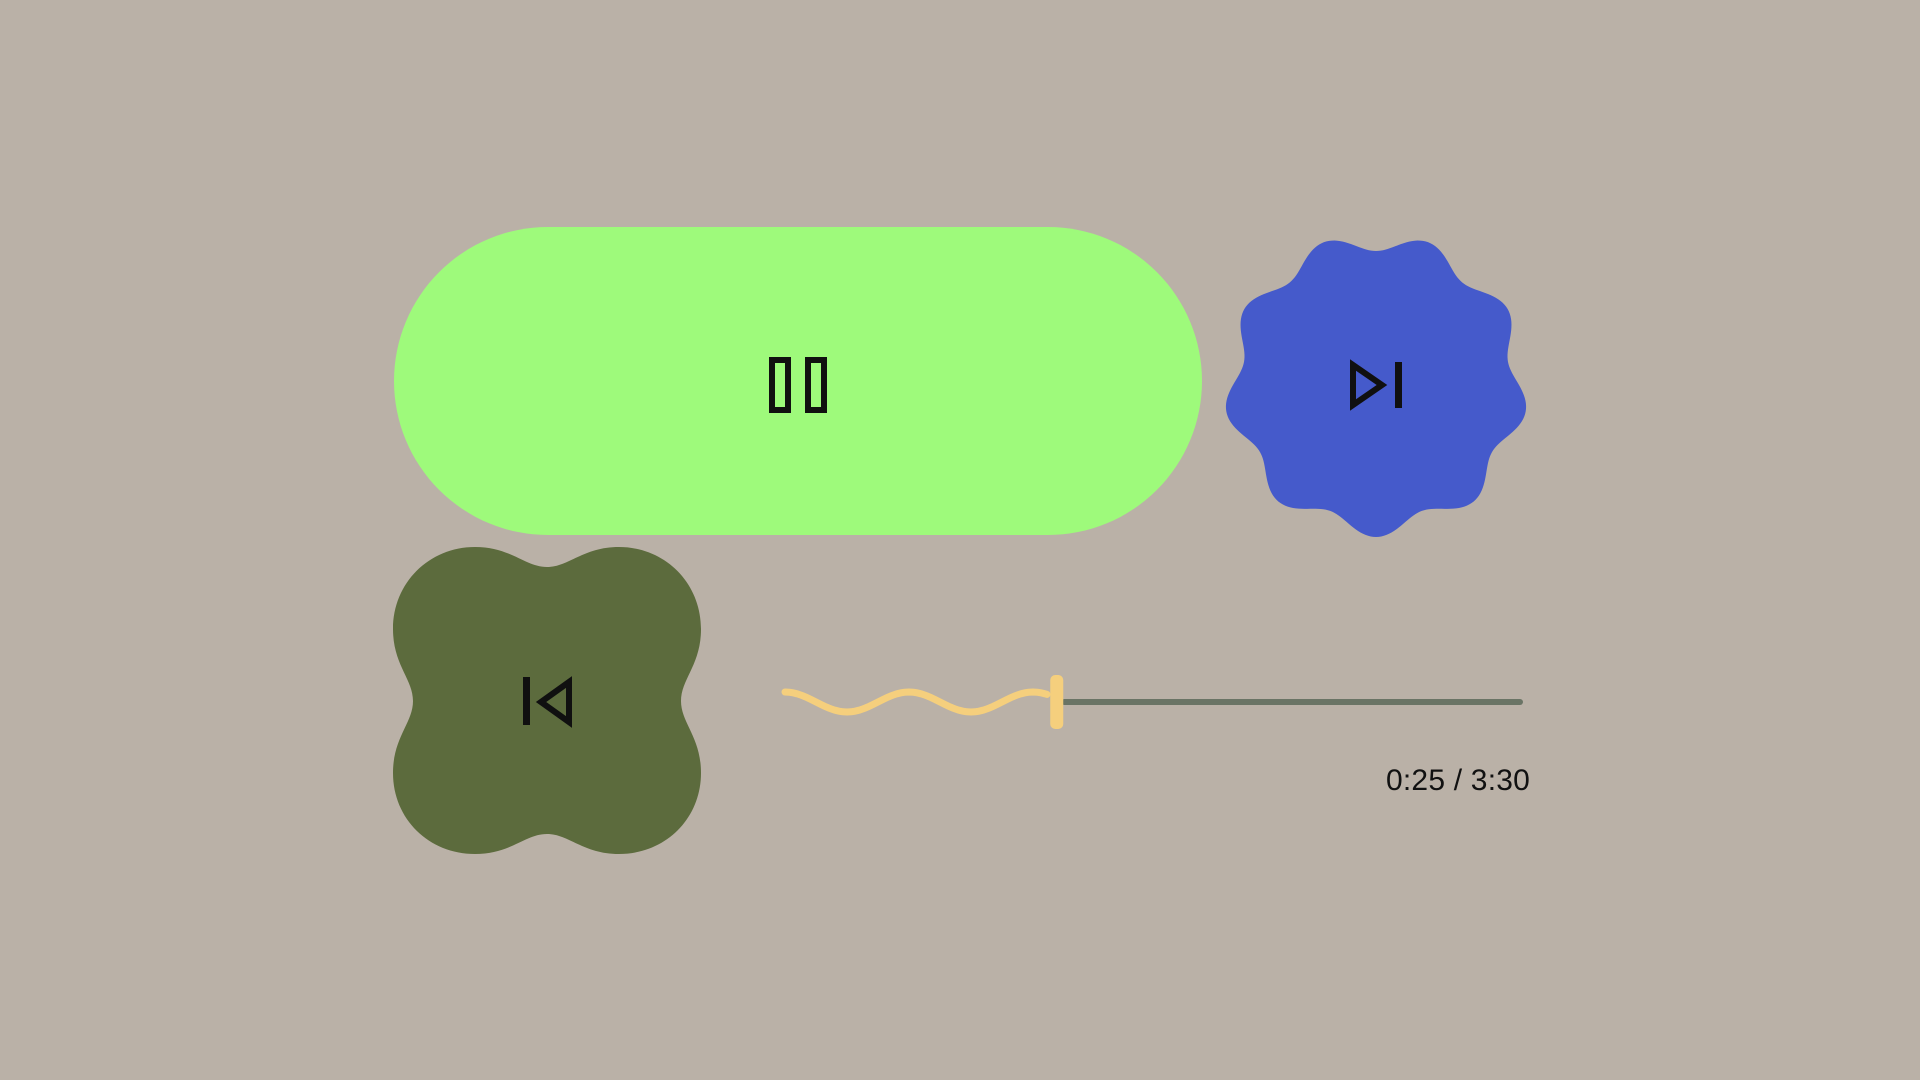 This screenshot has width=1920, height=1080. I want to click on seek-bar, so click(1152, 702).